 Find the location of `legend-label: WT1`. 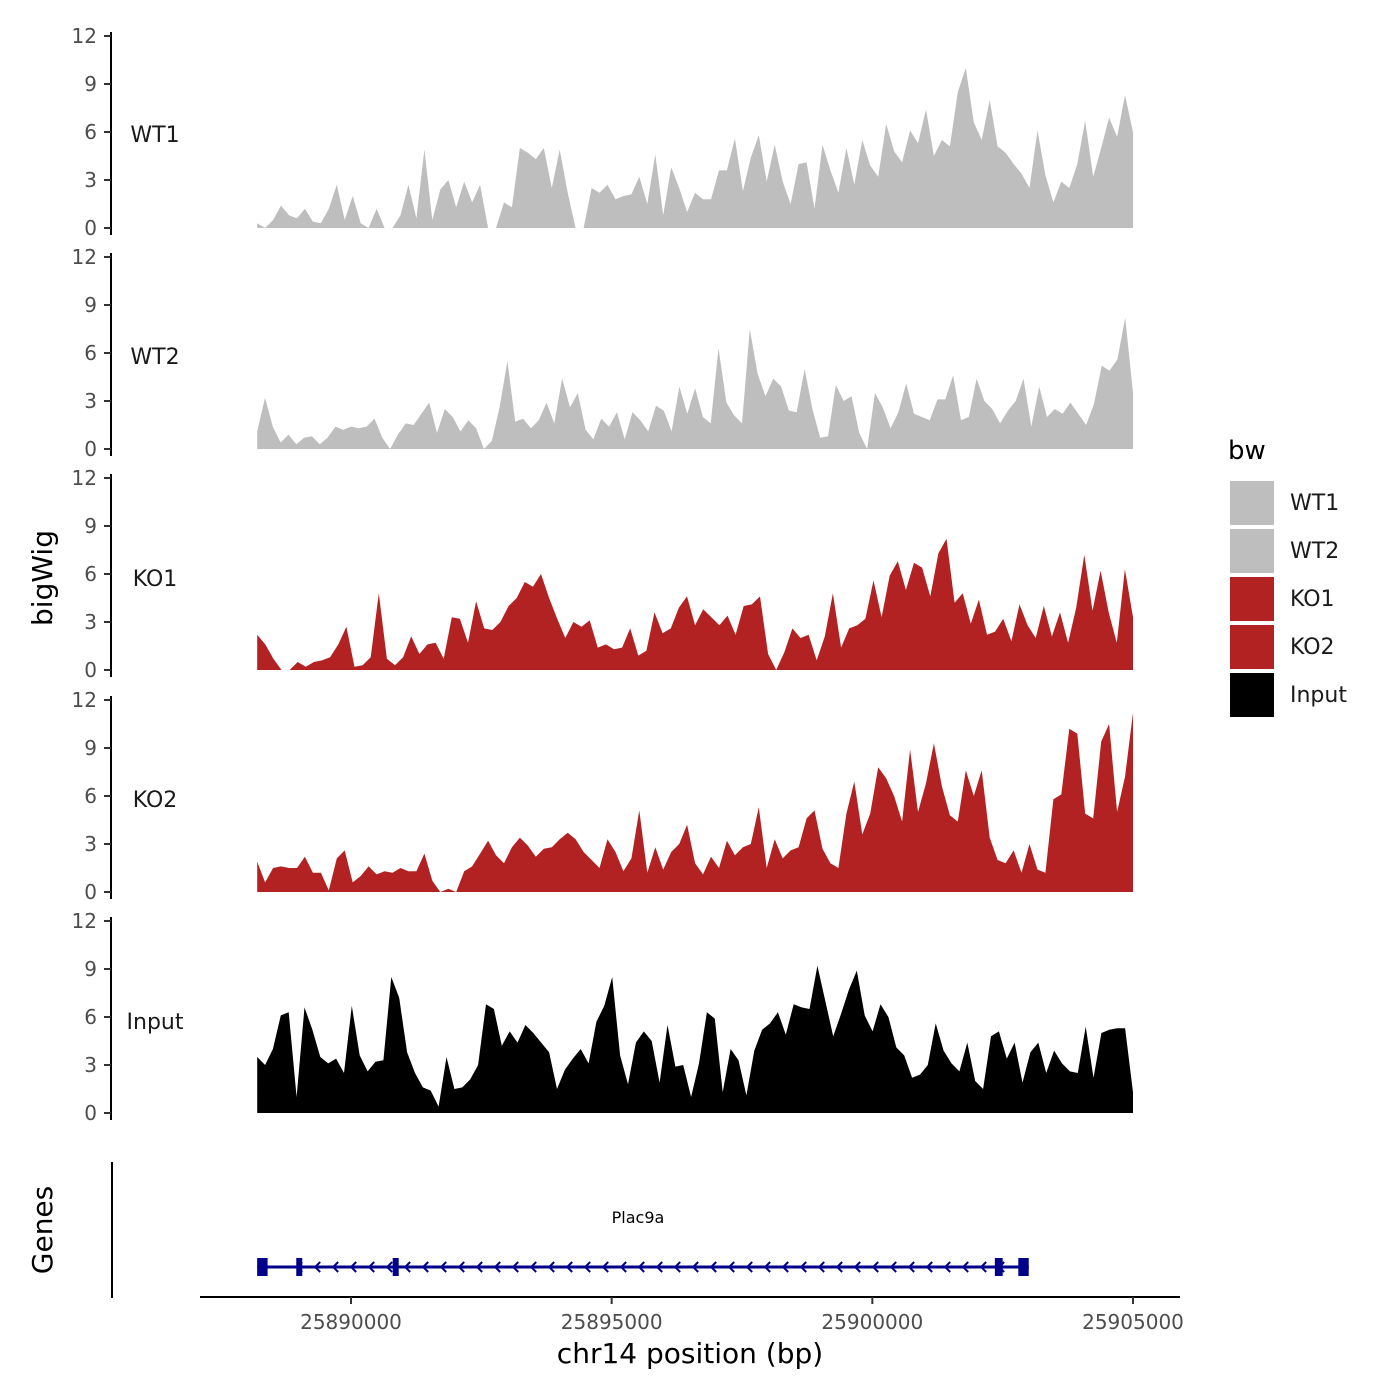

legend-label: WT1 is located at coordinates (1314, 503).